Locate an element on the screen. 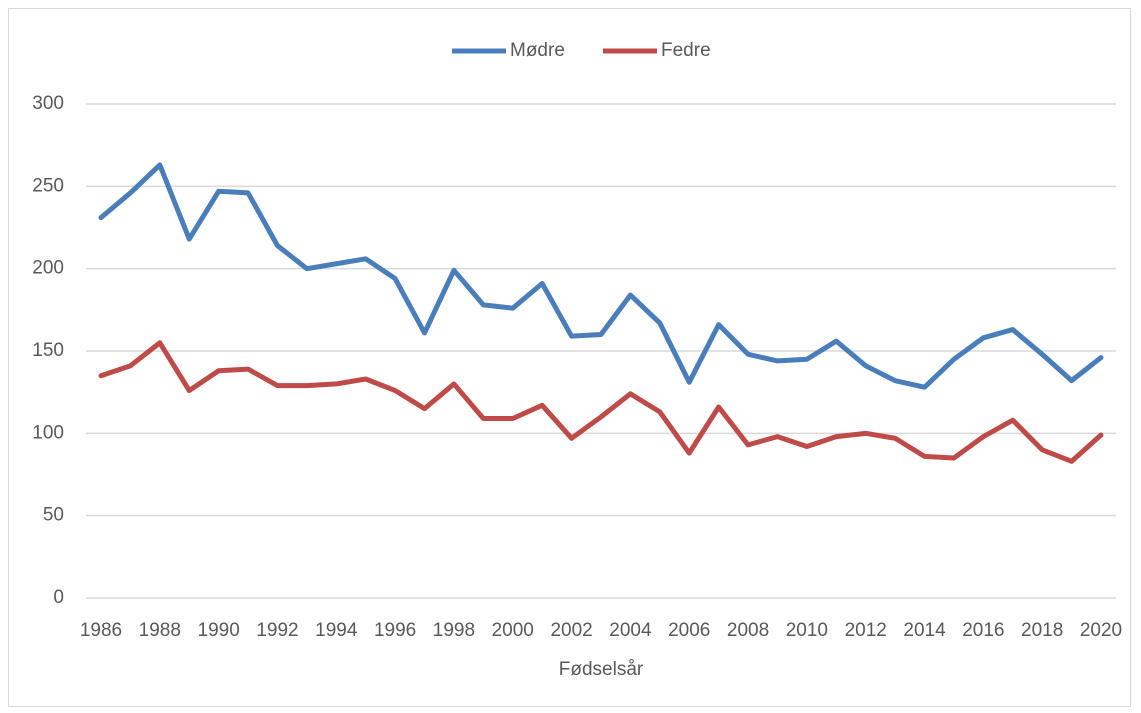  x-tick-label: 1988 is located at coordinates (160, 630).